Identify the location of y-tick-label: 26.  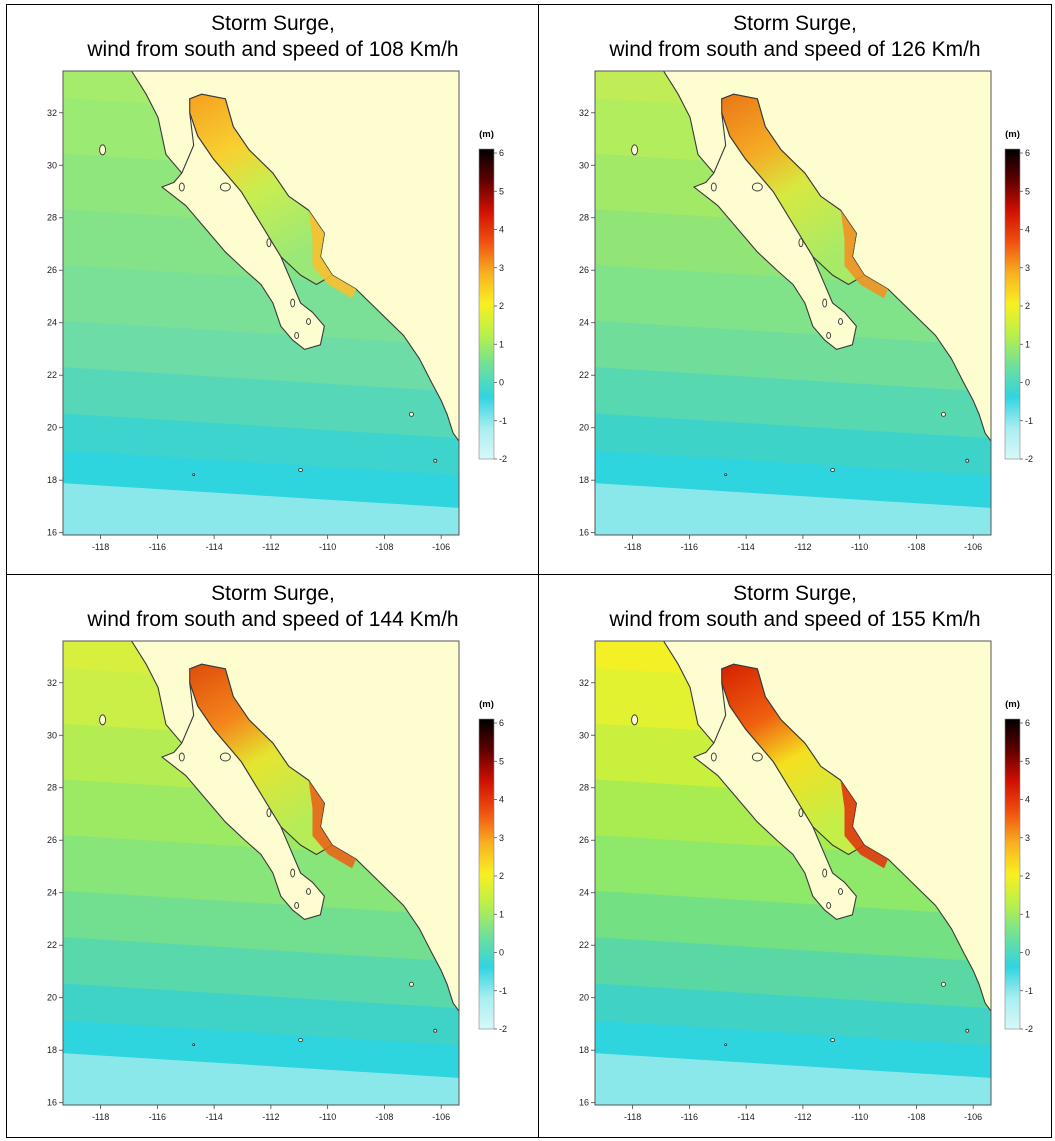
(584, 270).